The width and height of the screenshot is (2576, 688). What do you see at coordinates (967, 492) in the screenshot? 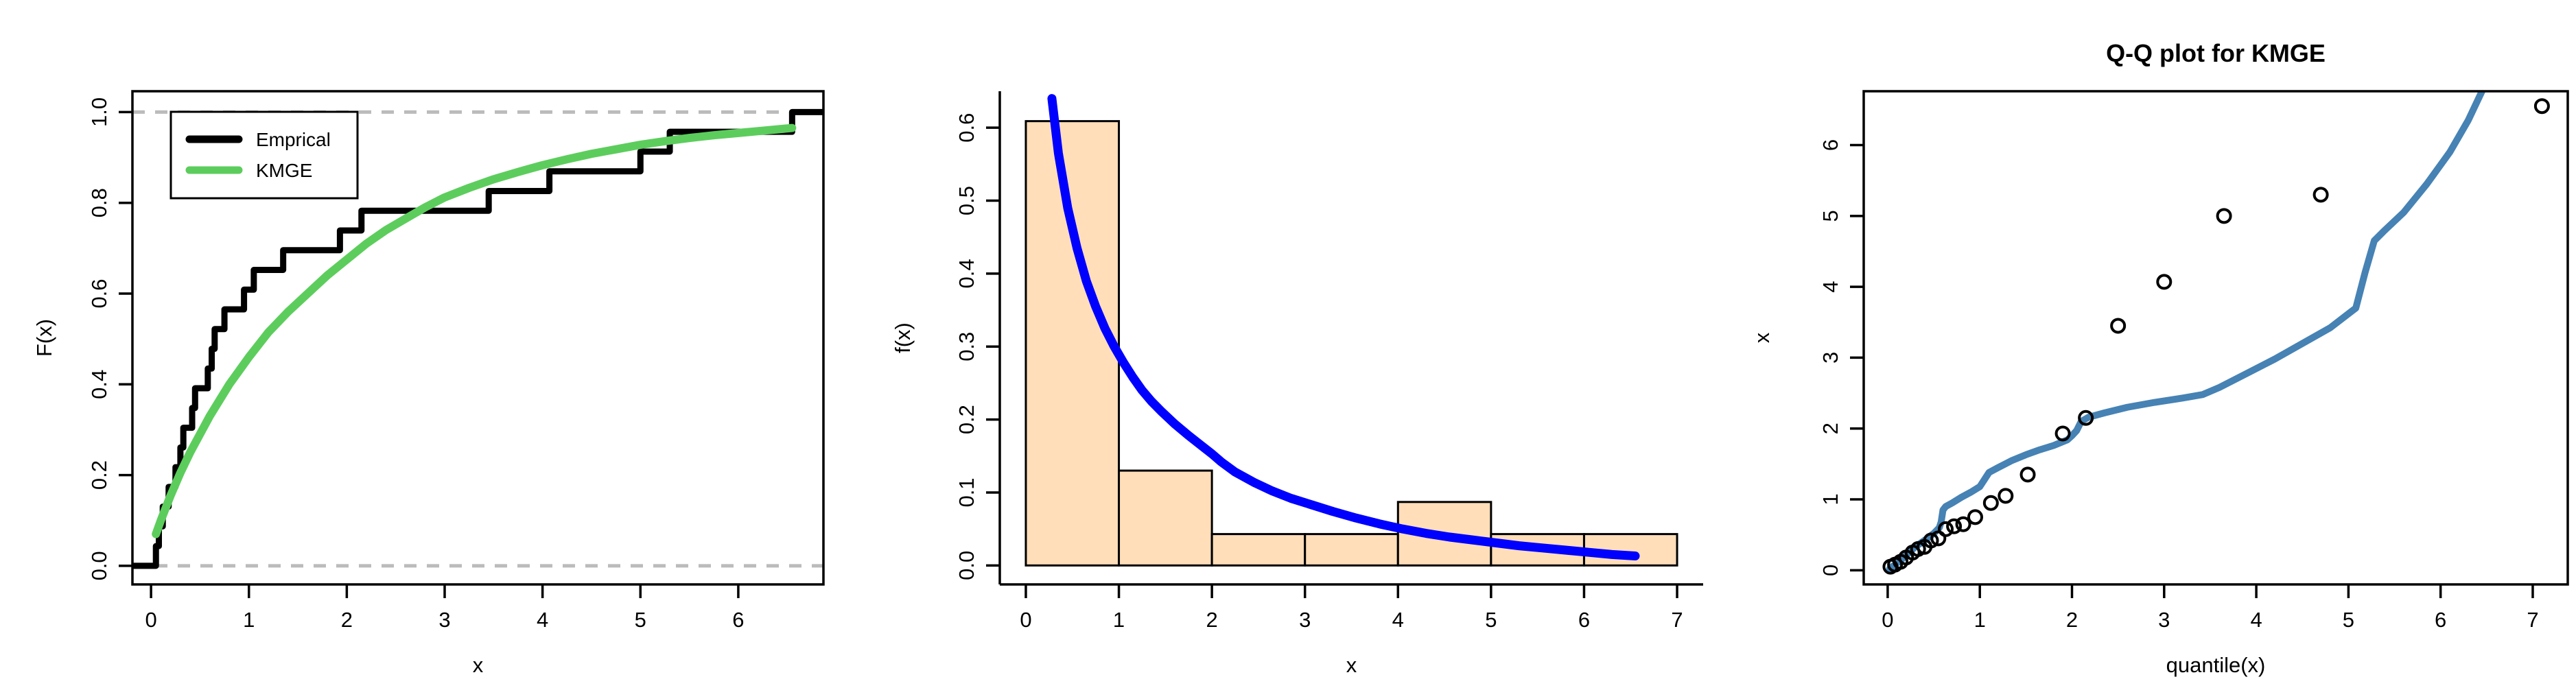
I see `y-tick-label: 0.1` at bounding box center [967, 492].